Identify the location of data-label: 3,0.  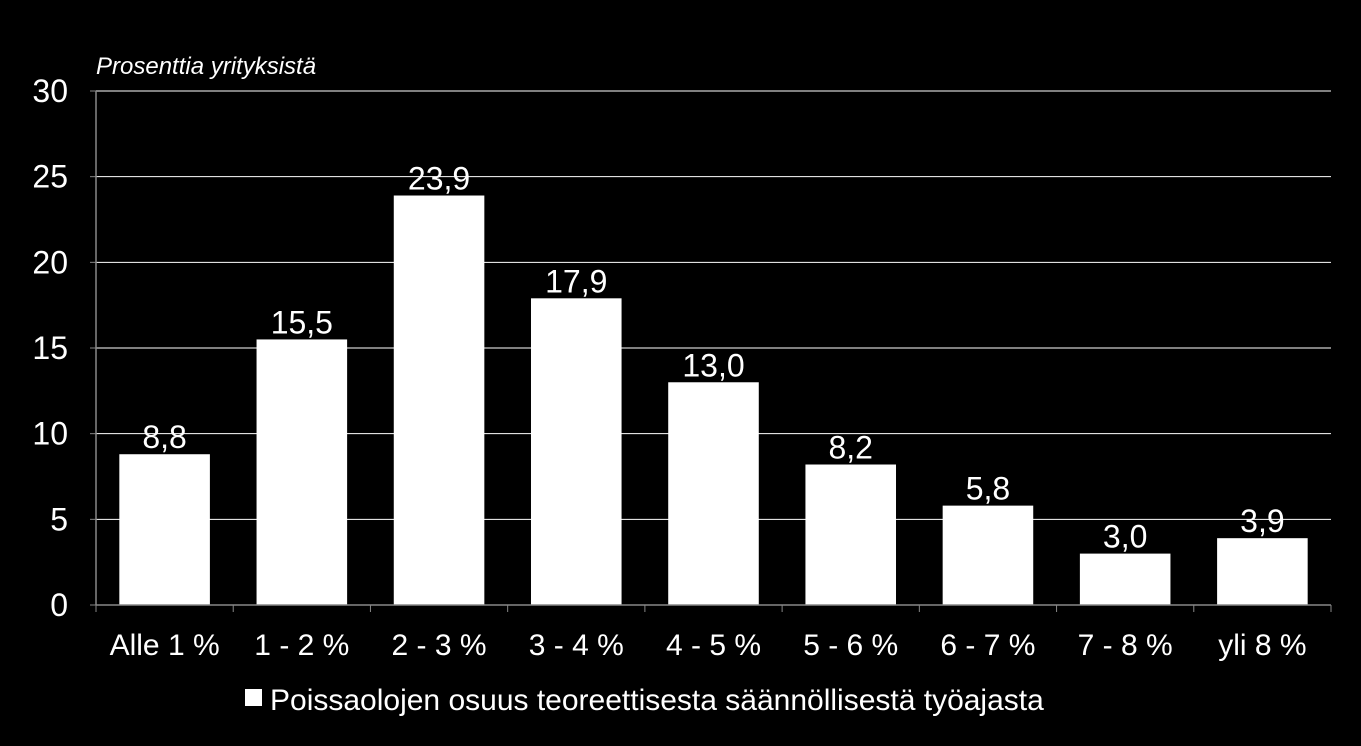
(1125, 537).